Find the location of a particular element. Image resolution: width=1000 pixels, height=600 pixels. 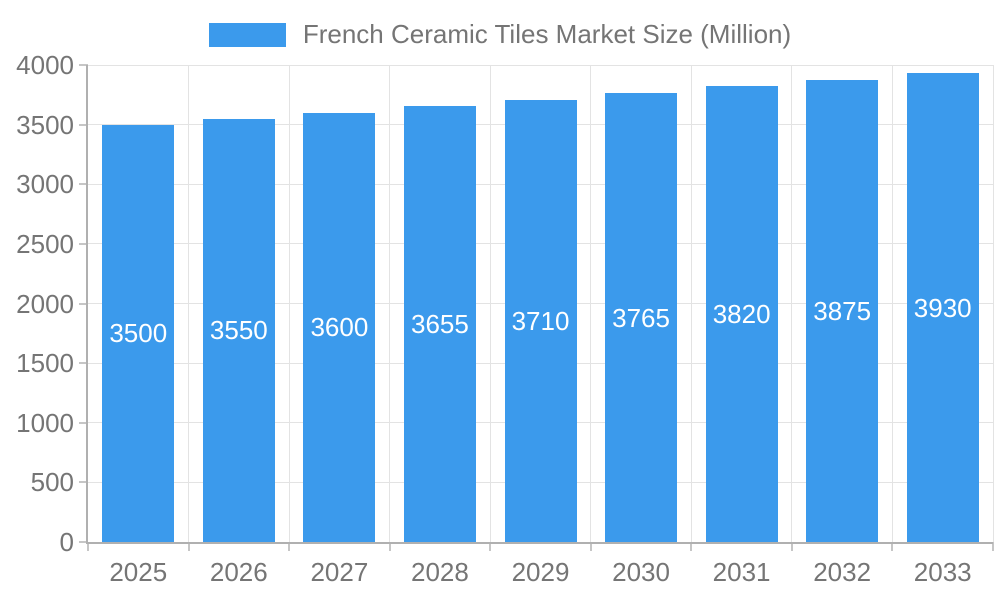

bar-value-label: 3550 is located at coordinates (238, 330).